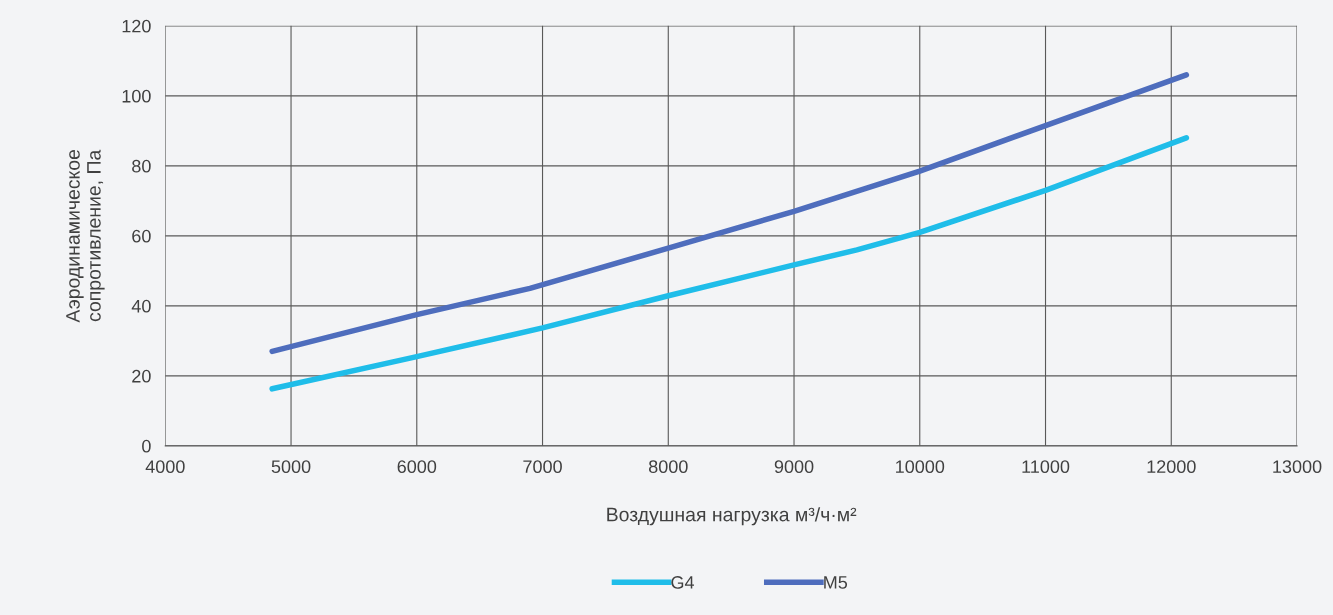  I want to click on y-tick-label: 20, so click(141, 376).